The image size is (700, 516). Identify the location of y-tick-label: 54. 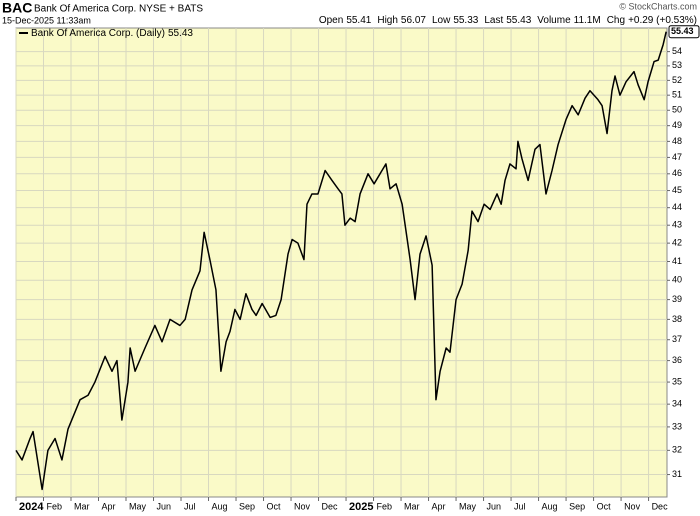
(677, 51).